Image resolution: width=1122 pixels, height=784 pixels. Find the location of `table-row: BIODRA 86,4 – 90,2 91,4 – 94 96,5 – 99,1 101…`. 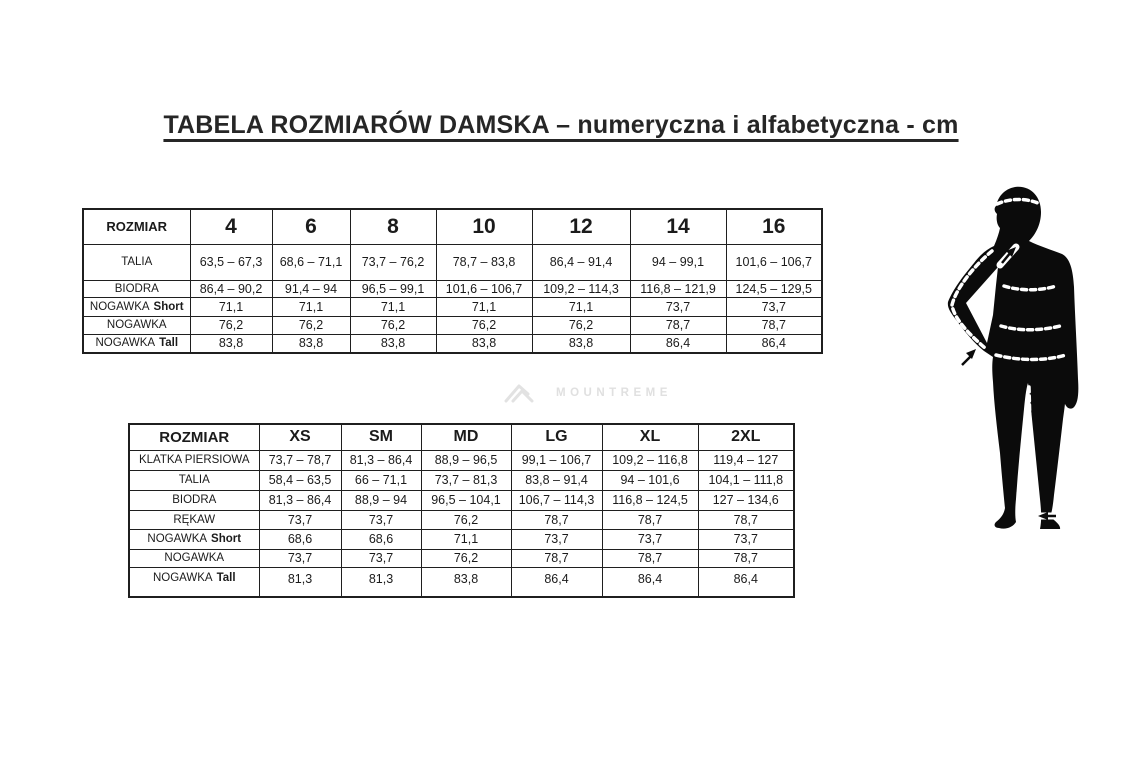

table-row: BIODRA 86,4 – 90,2 91,4 – 94 96,5 – 99,1 101… is located at coordinates (452, 288).